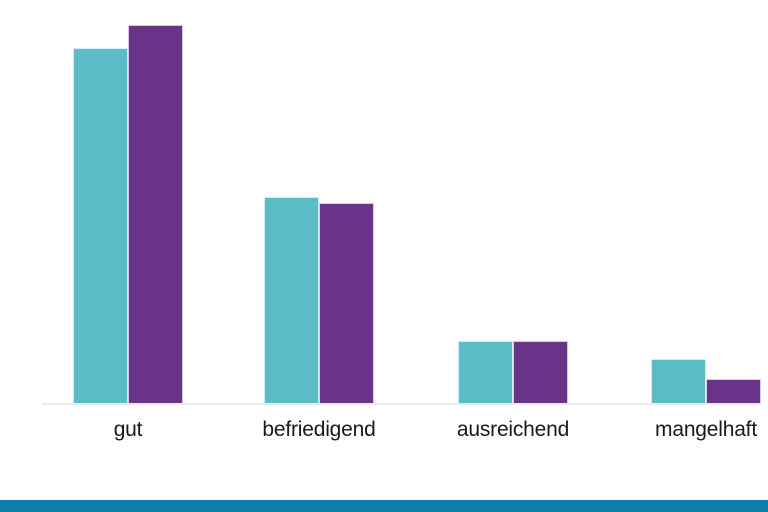 The width and height of the screenshot is (768, 512). I want to click on x-axis-label-ausreichend: ausreichend, so click(513, 429).